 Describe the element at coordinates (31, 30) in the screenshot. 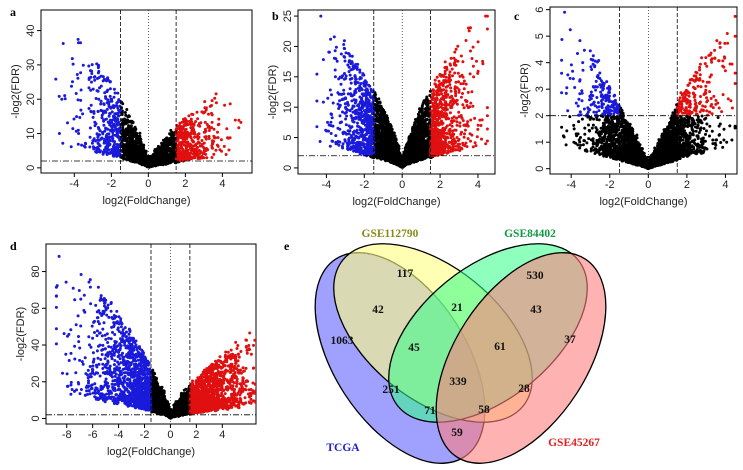

I see `y-tick-label: 40` at that location.